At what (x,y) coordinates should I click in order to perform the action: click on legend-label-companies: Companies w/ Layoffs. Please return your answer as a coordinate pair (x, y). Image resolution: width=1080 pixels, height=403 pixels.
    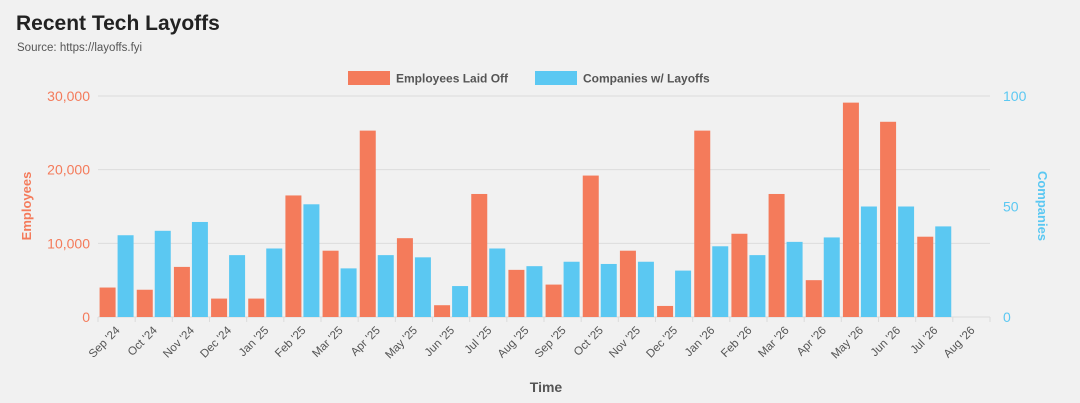
    Looking at the image, I should click on (646, 79).